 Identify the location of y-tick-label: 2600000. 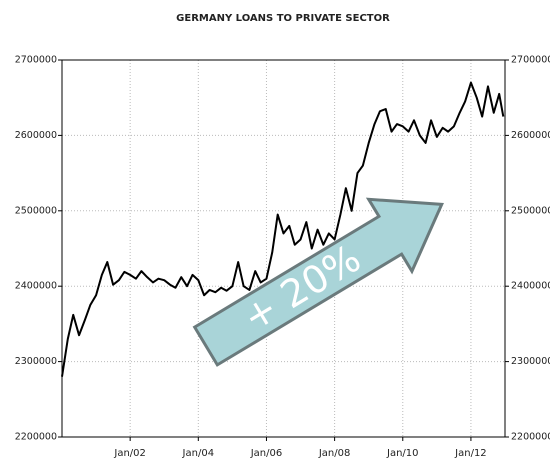
(36, 135).